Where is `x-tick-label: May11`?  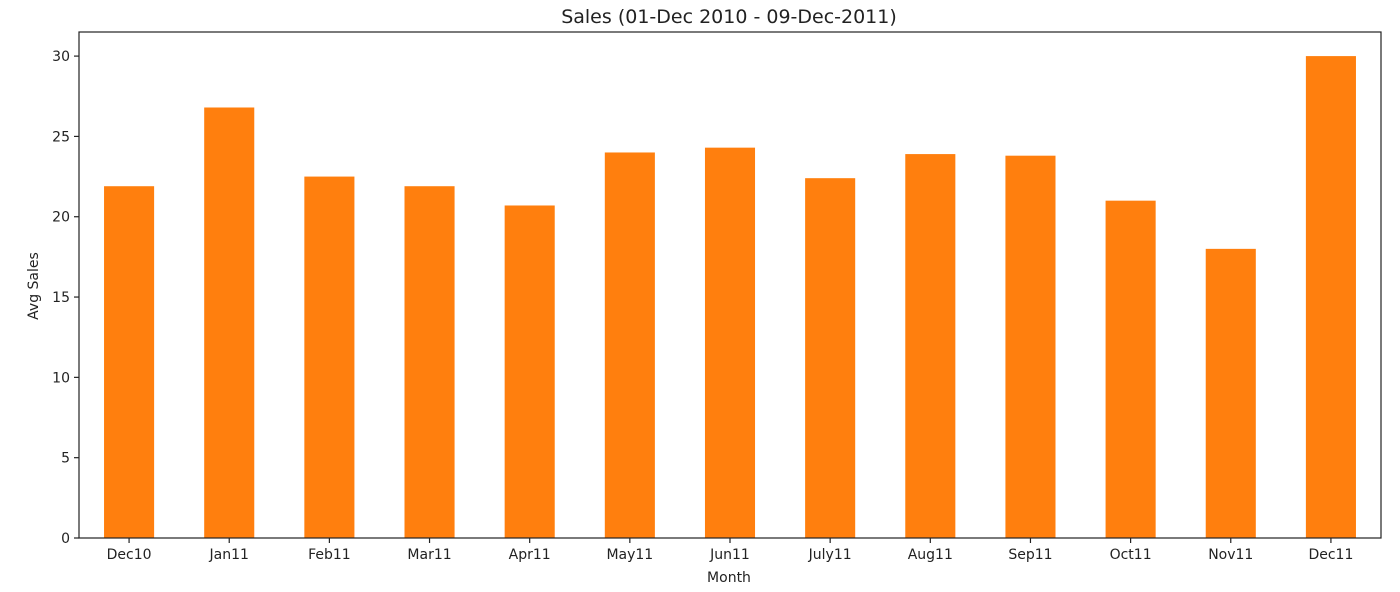 x-tick-label: May11 is located at coordinates (629, 555).